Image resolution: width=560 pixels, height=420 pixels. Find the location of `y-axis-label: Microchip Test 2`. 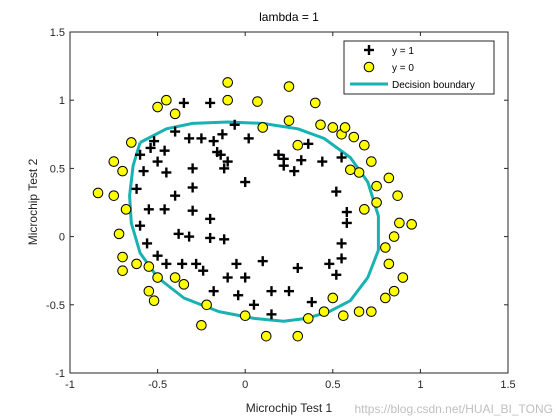

y-axis-label: Microchip Test 2 is located at coordinates (33, 201).